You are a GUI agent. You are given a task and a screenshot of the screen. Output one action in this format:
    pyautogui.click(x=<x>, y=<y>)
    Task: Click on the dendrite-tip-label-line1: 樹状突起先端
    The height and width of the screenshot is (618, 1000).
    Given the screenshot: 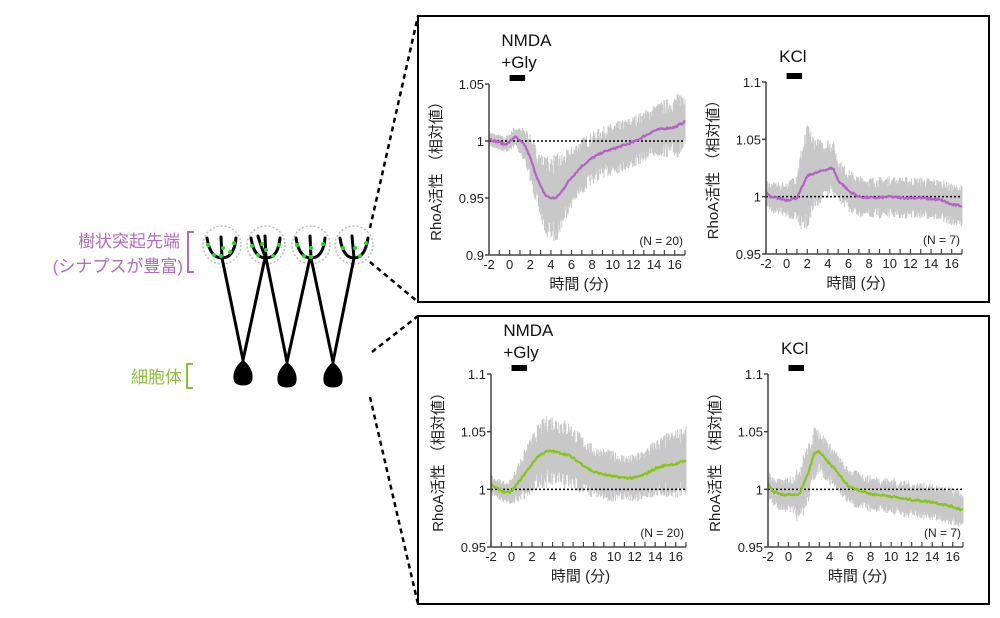 What is the action you would take?
    pyautogui.click(x=129, y=241)
    